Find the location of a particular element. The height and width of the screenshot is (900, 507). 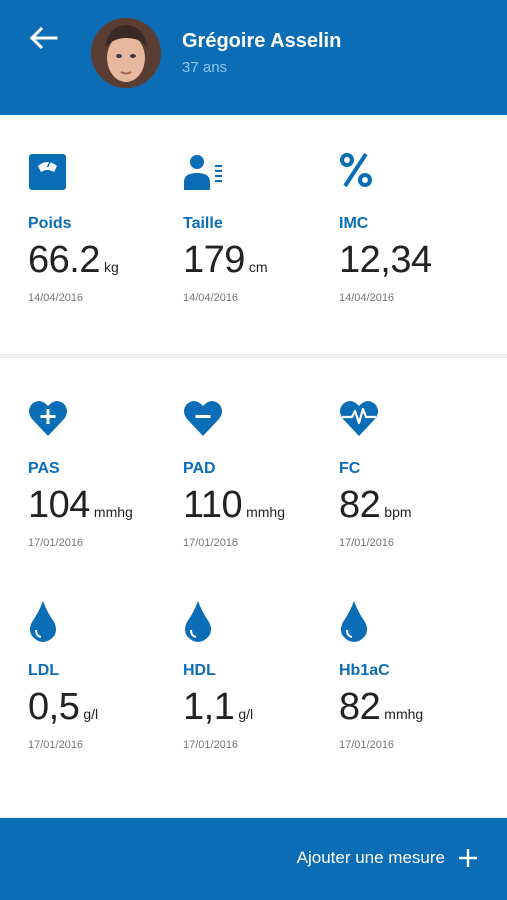

metric-value: 179 is located at coordinates (214, 260).